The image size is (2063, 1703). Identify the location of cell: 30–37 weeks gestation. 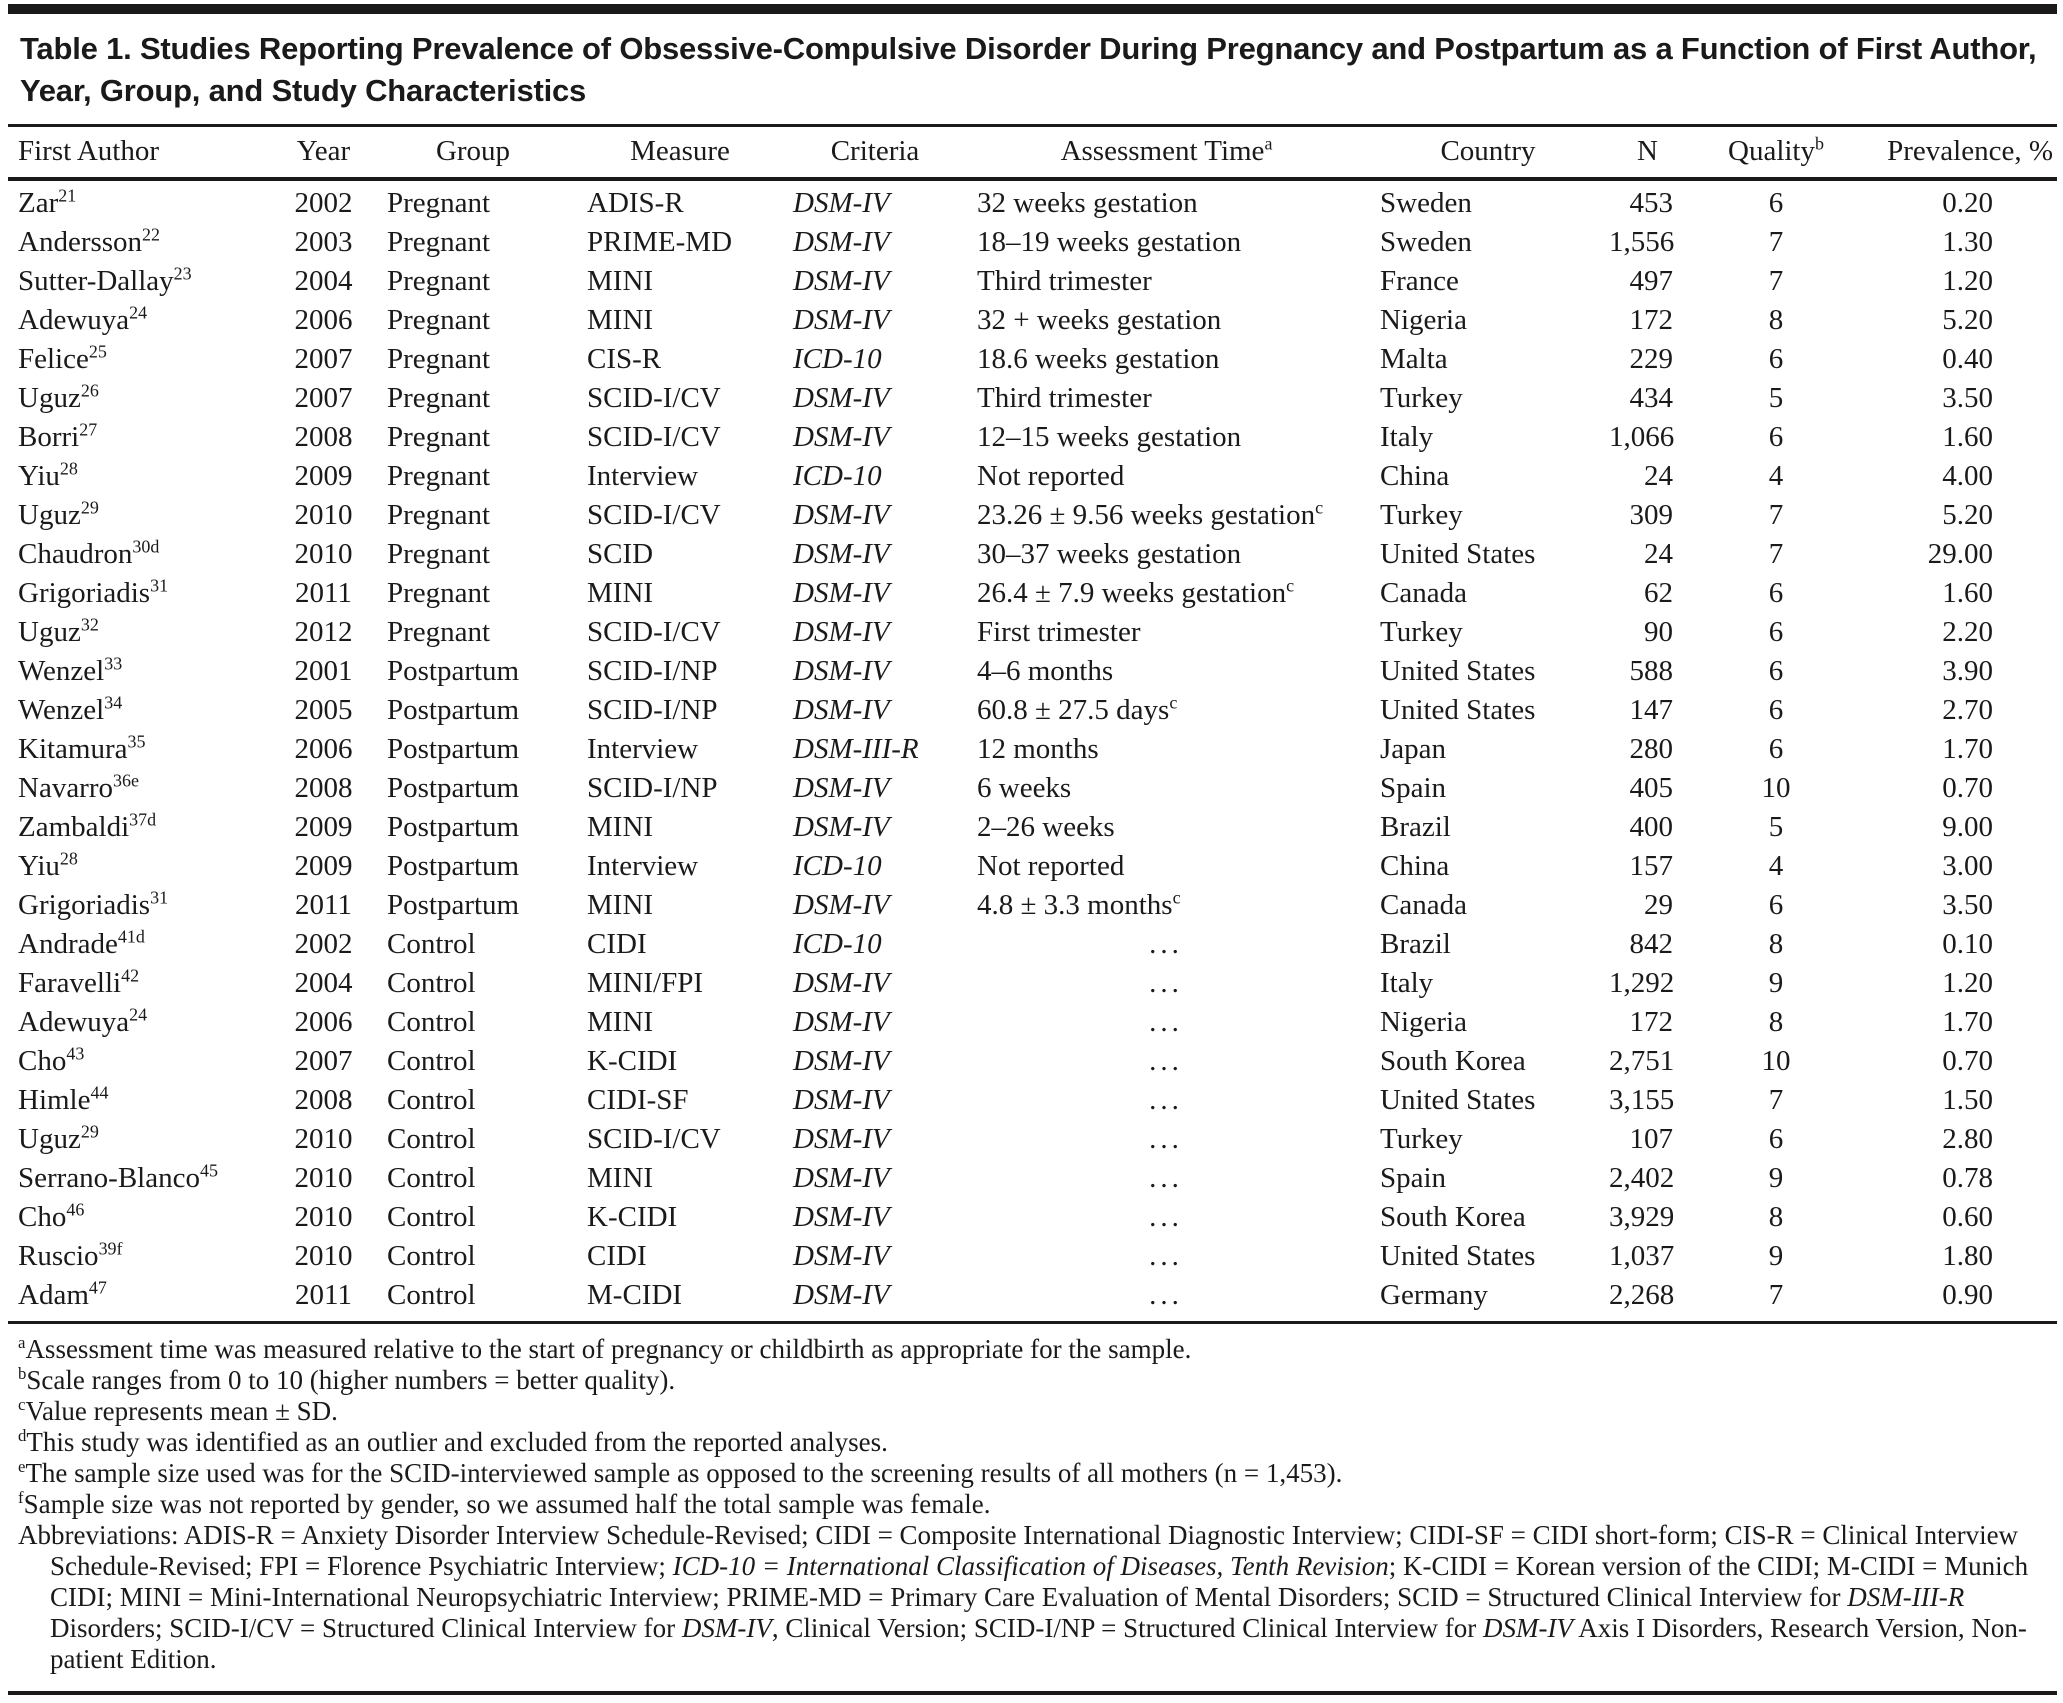
(1109, 554).